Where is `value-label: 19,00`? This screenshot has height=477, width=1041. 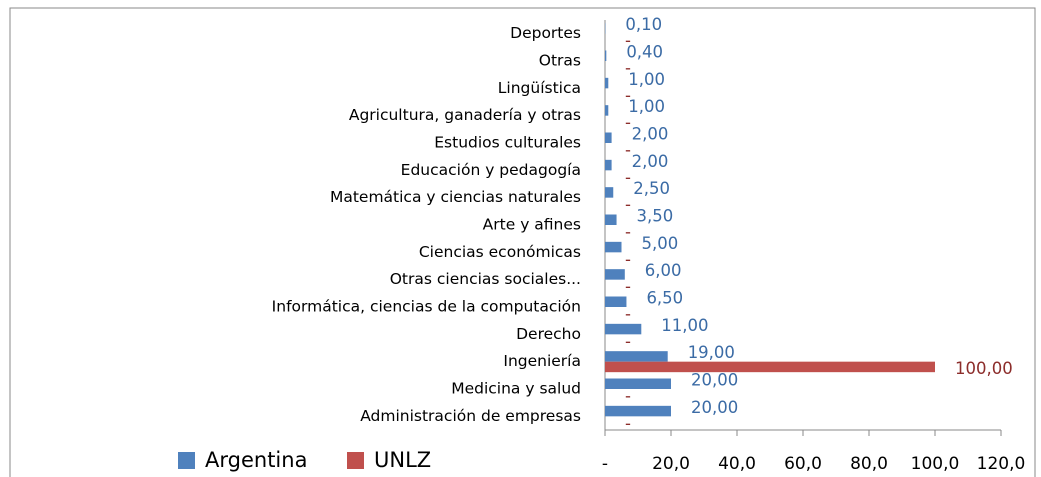 value-label: 19,00 is located at coordinates (711, 352).